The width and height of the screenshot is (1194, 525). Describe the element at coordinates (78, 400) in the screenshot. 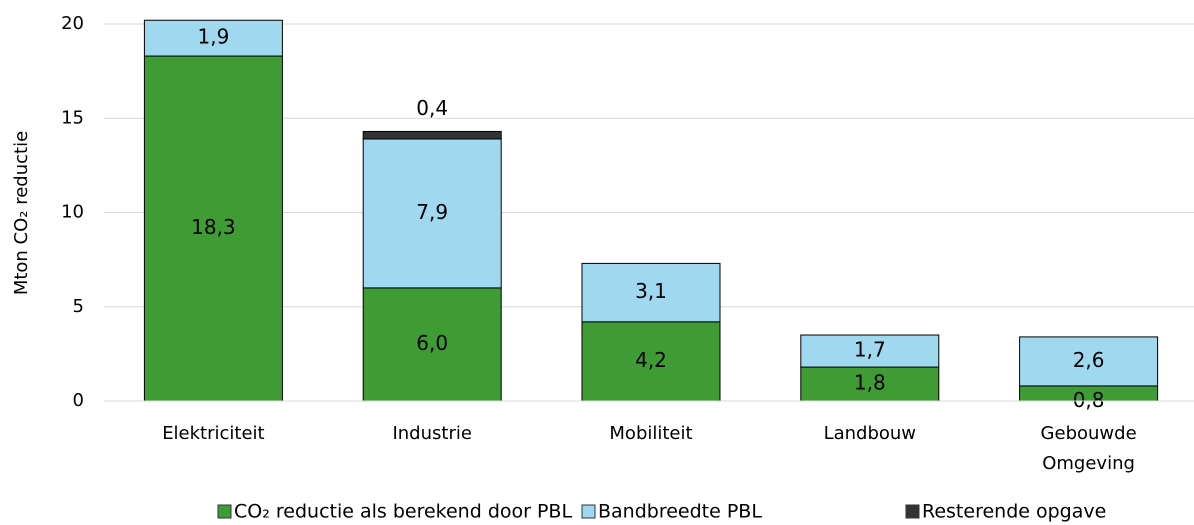

I see `y-tick-label: 0` at that location.